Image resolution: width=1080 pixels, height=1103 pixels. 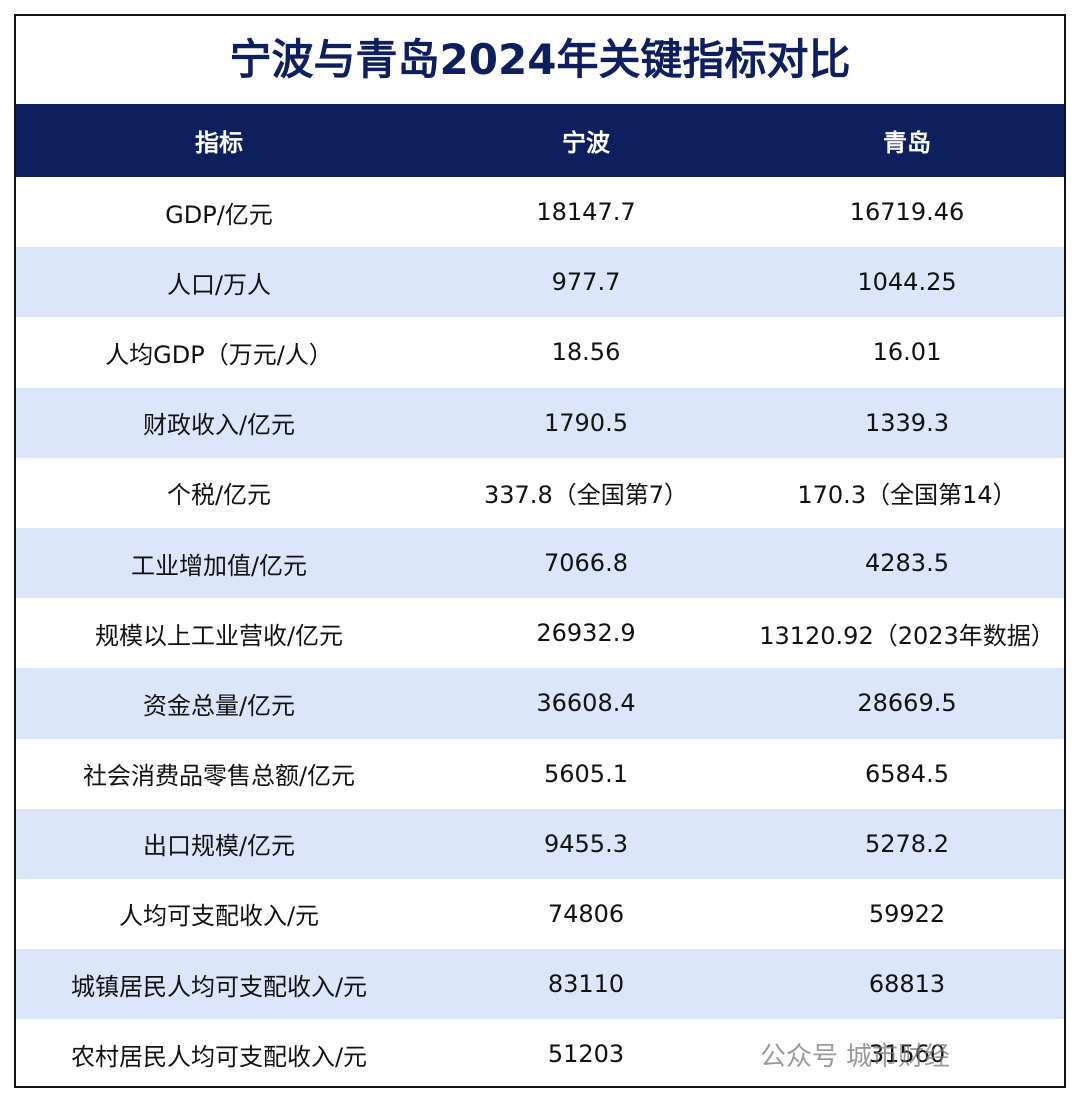 I want to click on table-row: 财政收入/亿元 1790.5 1339.3, so click(x=540, y=422).